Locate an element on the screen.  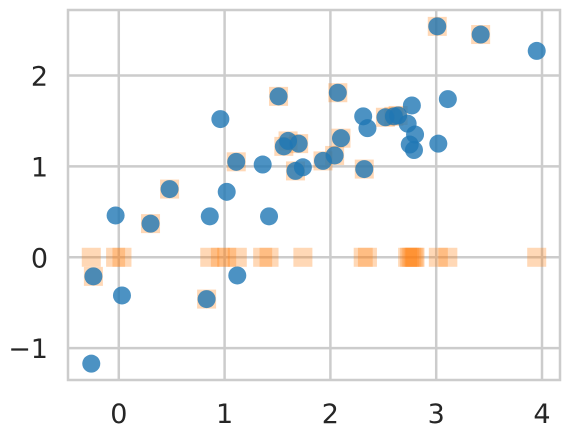
x-tick-label: 2 is located at coordinates (330, 414).